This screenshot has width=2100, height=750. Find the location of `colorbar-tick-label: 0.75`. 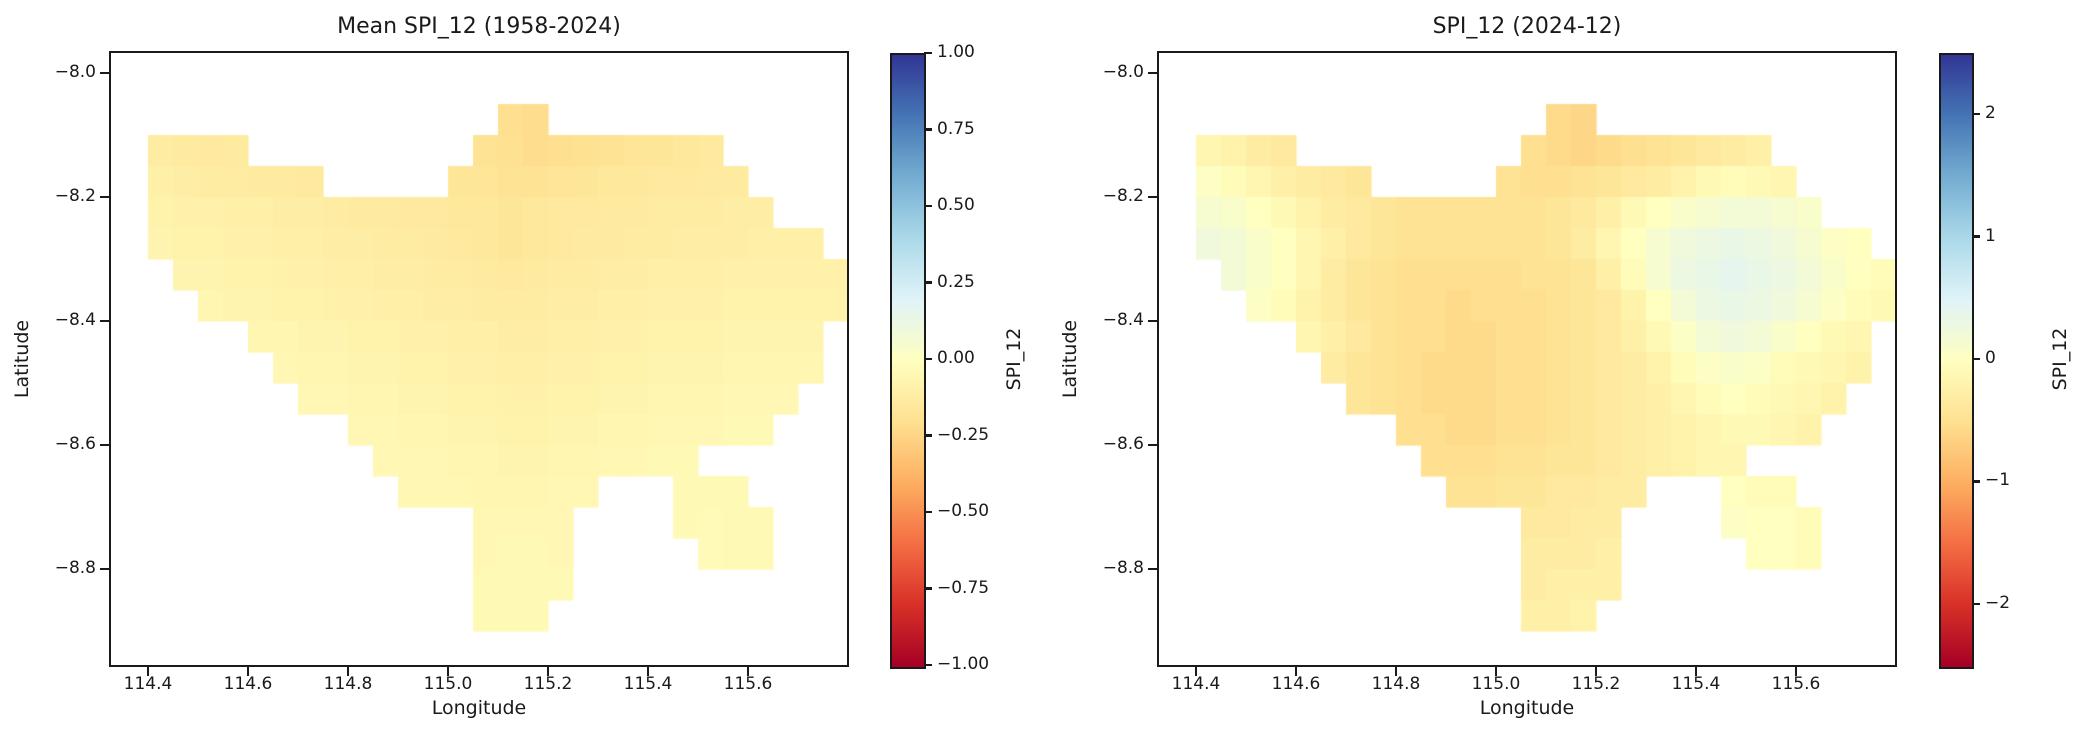

colorbar-tick-label: 0.75 is located at coordinates (956, 128).